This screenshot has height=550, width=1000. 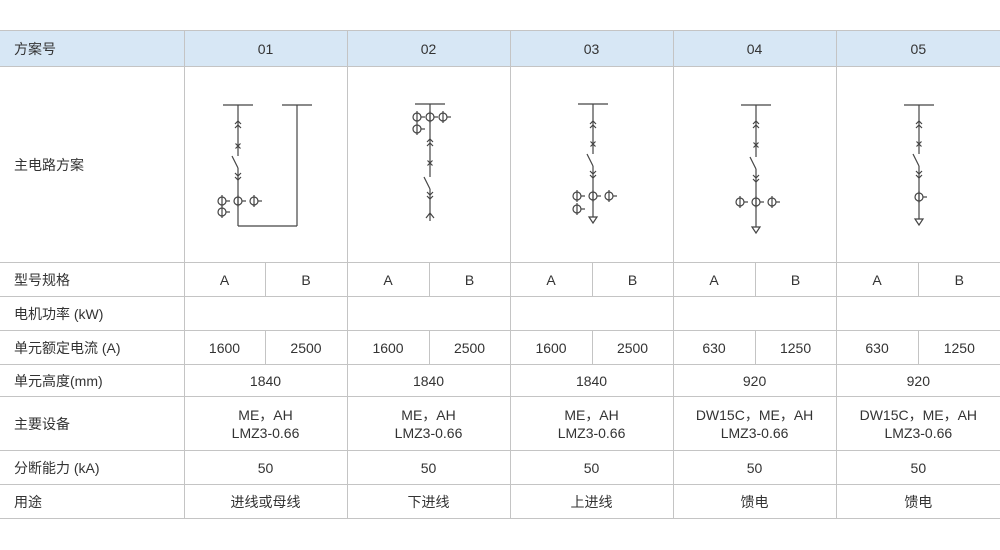 I want to click on equipment-cell: DW15C，ME，AH LMZ3-0.66, so click(x=754, y=423).